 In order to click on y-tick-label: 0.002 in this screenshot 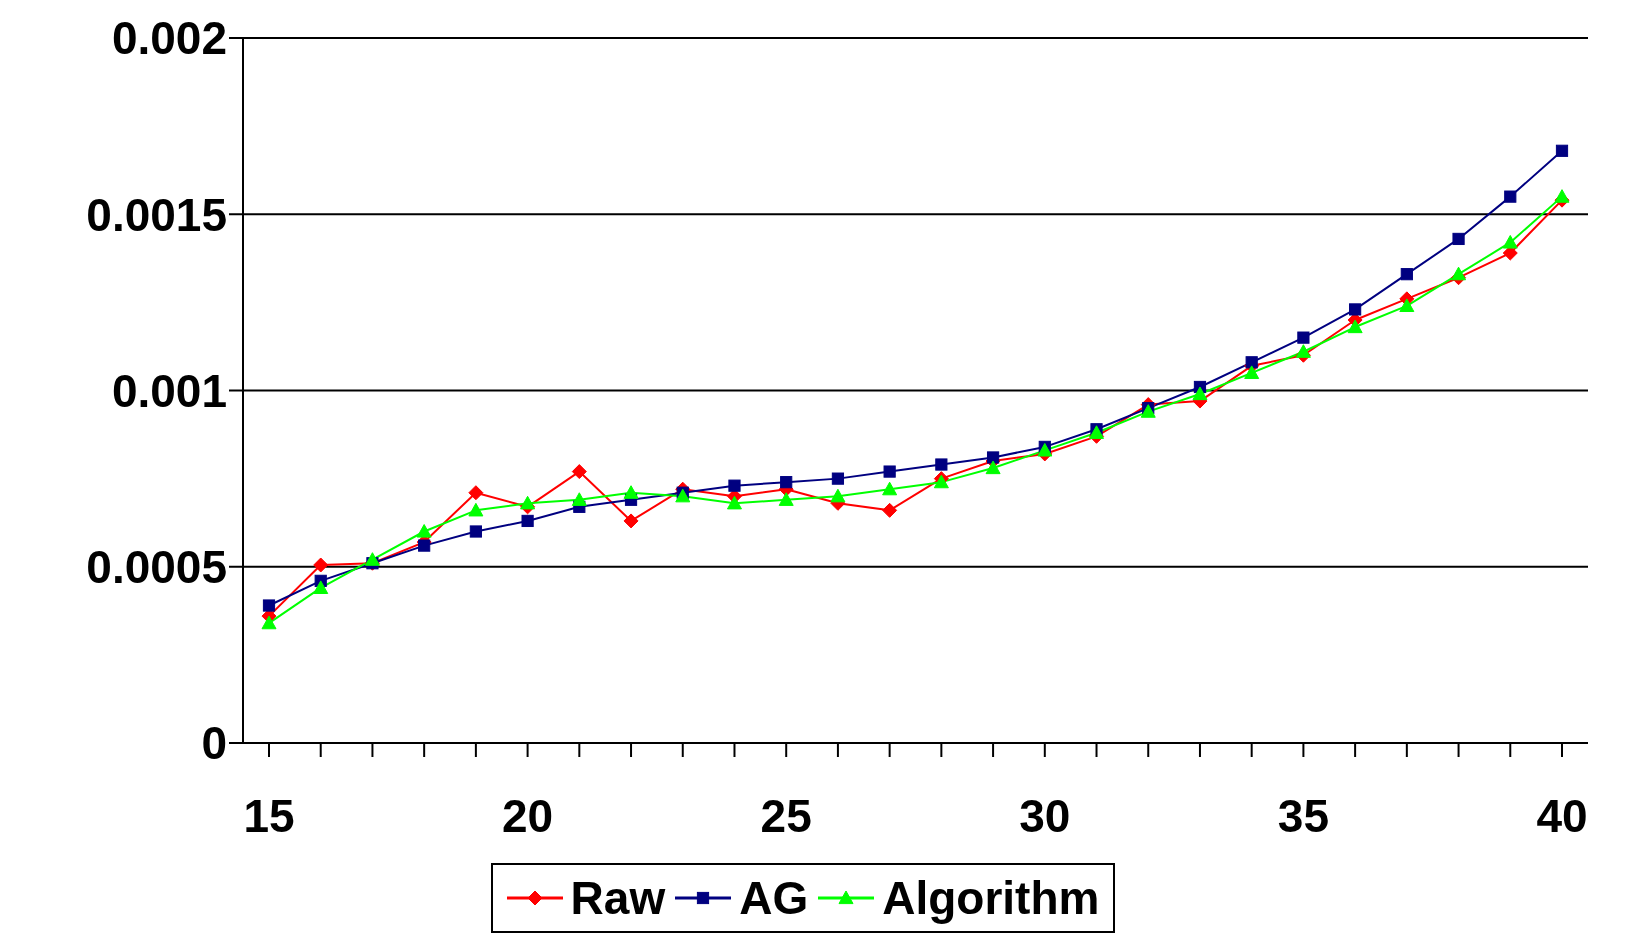, I will do `click(169, 38)`.